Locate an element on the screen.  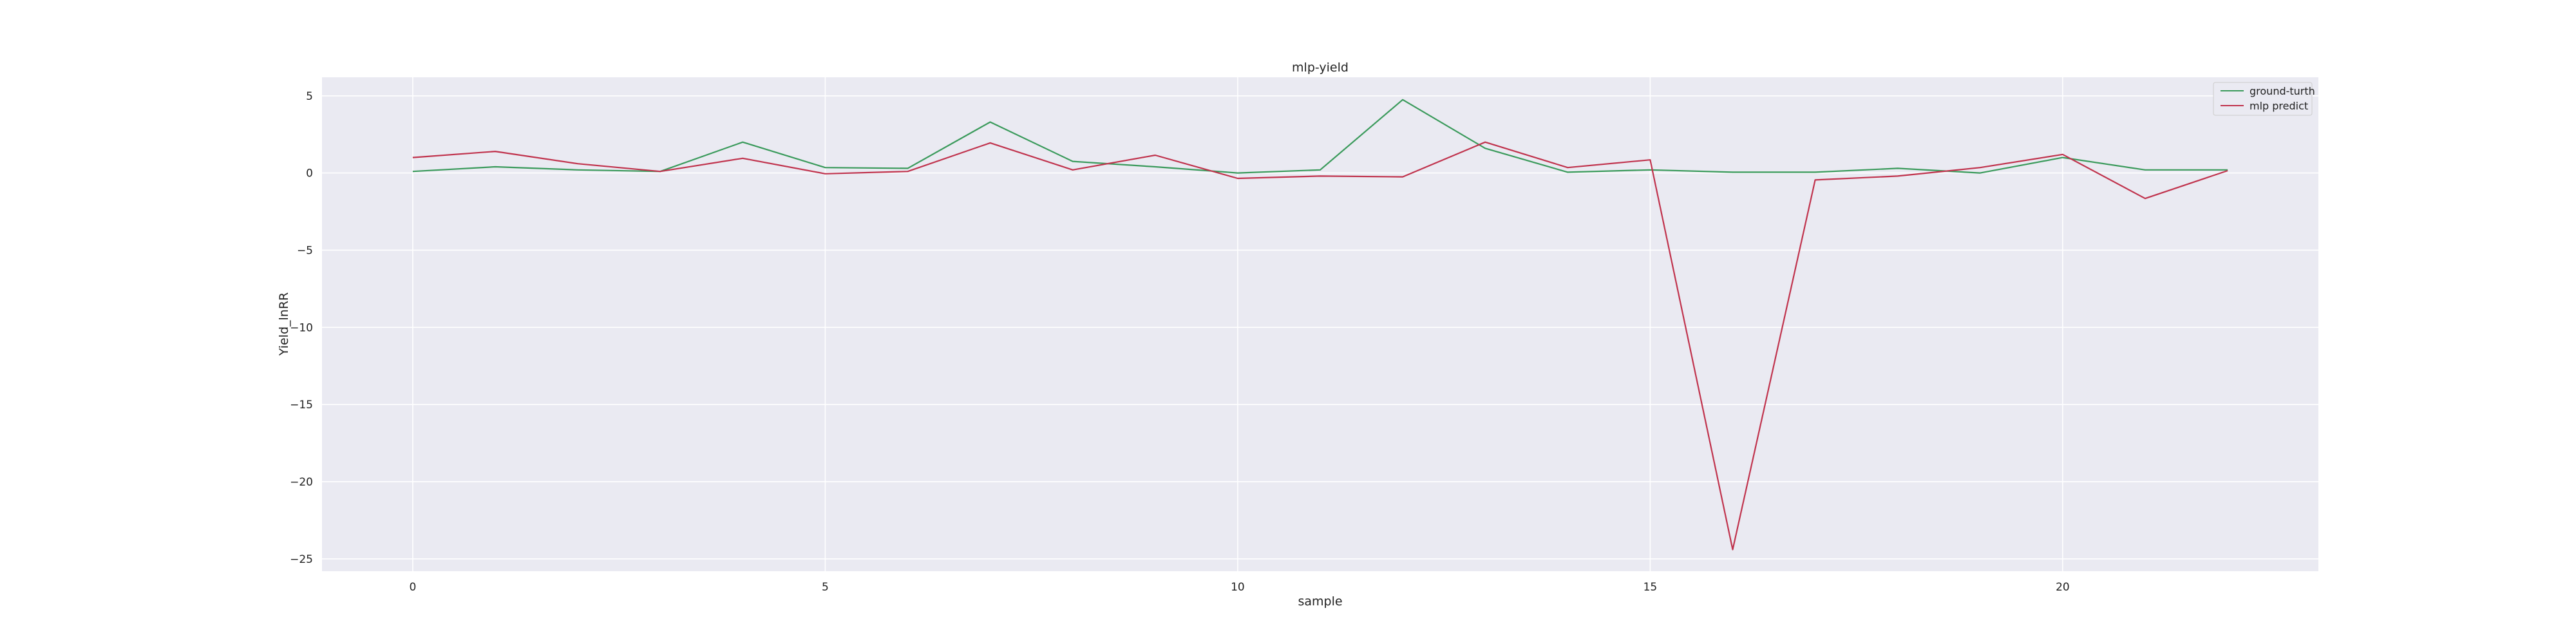
series-line-ground-turth is located at coordinates (1320, 136).